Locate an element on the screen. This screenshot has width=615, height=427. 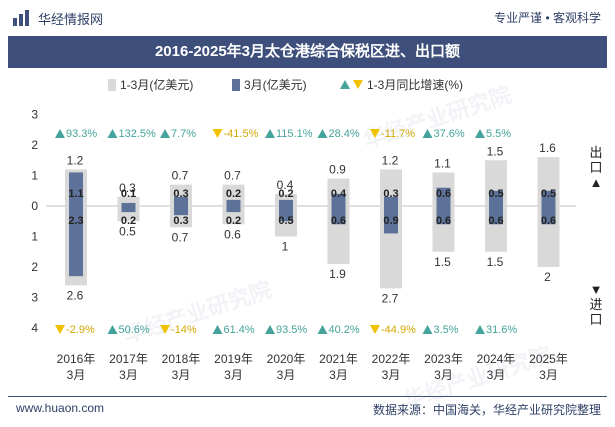
footer-website: www.huaon.com is located at coordinates (60, 408).